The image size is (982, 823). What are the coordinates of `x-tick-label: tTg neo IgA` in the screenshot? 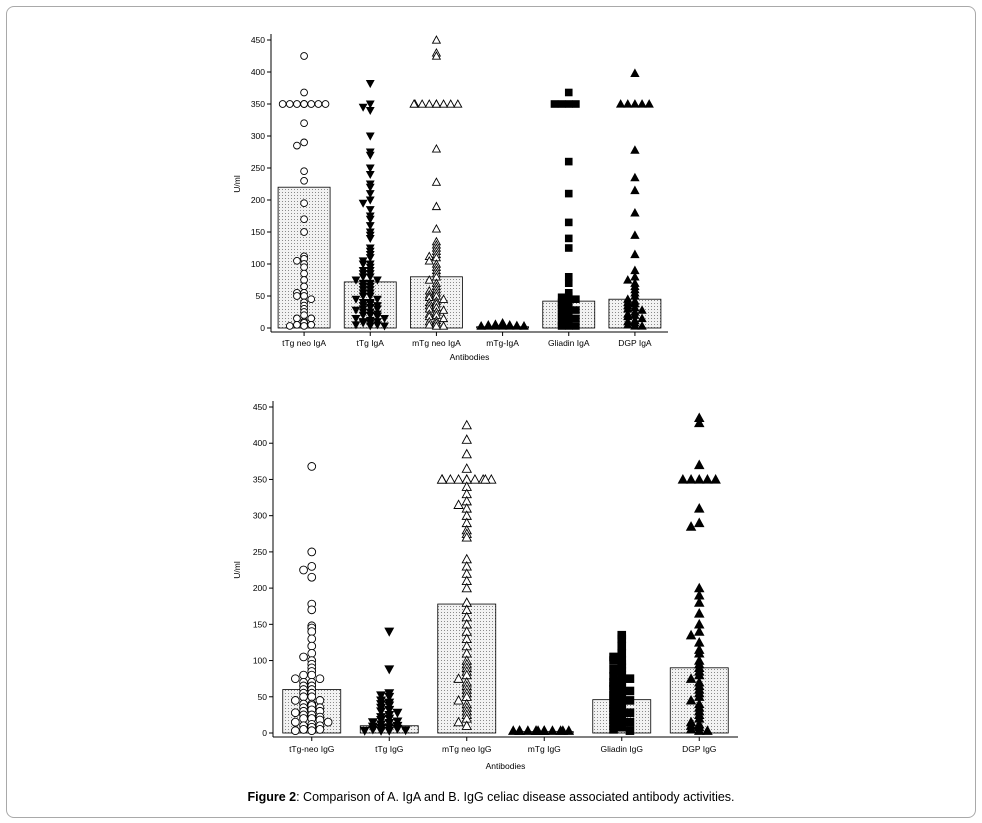 It's located at (304, 343).